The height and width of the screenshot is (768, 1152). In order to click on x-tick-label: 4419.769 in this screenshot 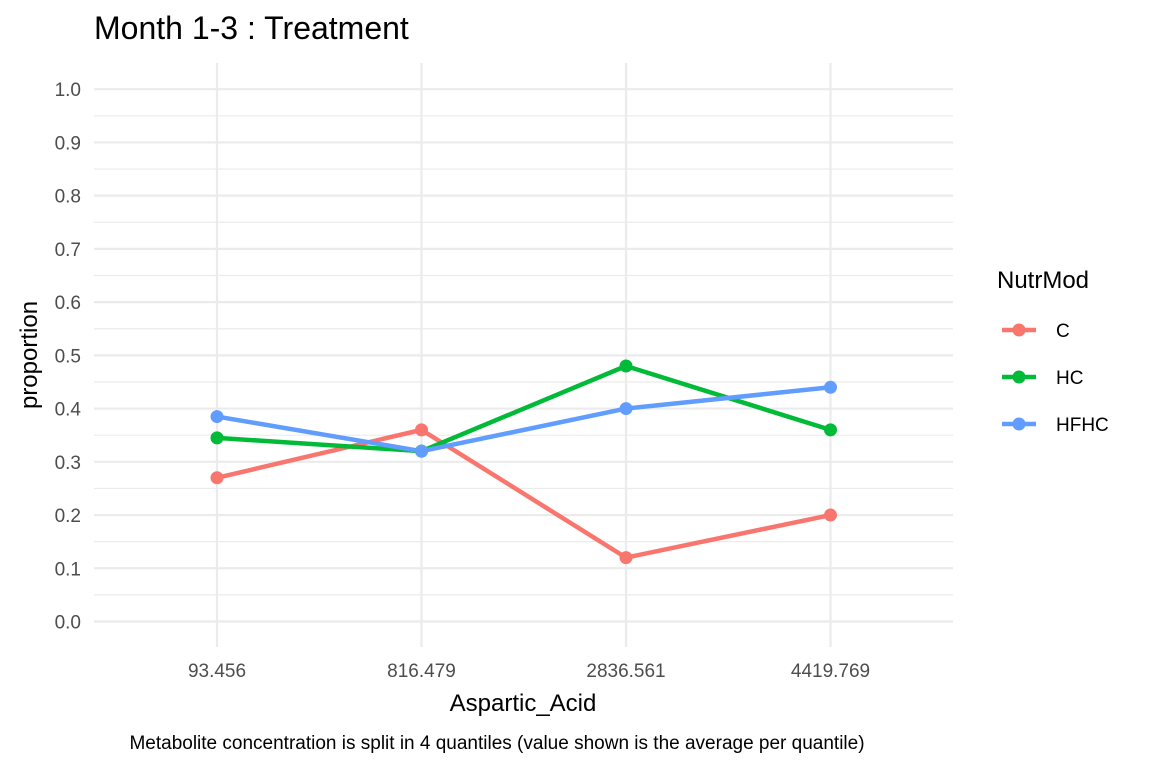, I will do `click(830, 671)`.